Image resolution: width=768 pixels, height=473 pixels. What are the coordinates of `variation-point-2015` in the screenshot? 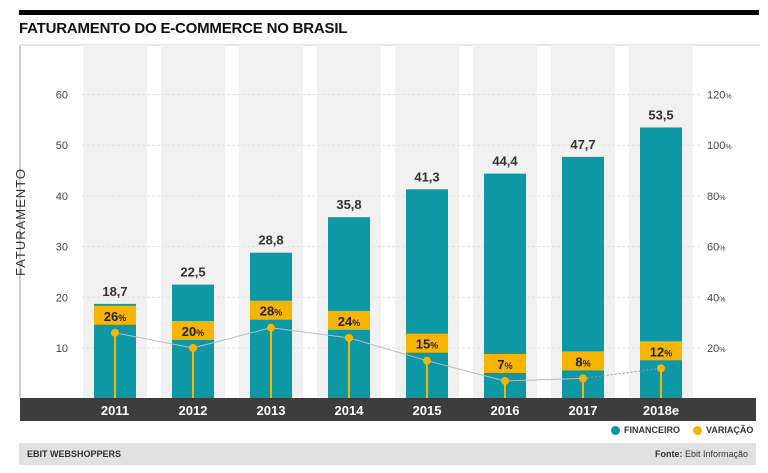 It's located at (427, 360).